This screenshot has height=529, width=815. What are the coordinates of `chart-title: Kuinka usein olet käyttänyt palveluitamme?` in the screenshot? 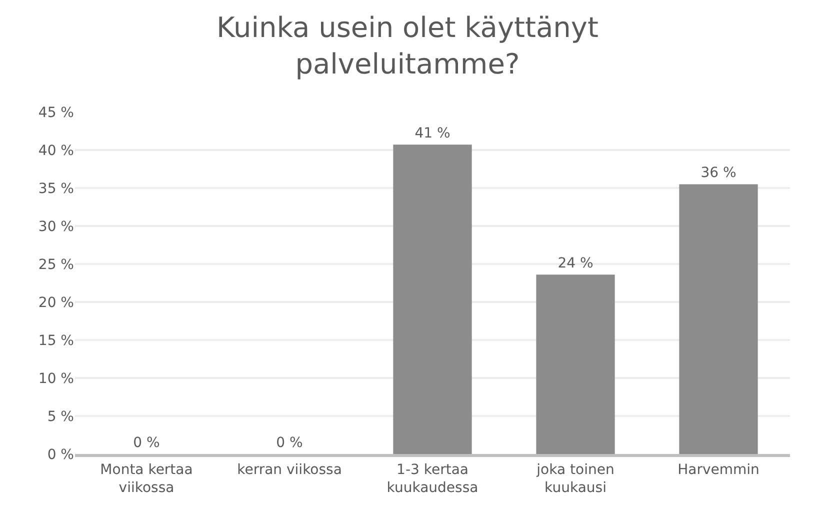 It's located at (407, 45).